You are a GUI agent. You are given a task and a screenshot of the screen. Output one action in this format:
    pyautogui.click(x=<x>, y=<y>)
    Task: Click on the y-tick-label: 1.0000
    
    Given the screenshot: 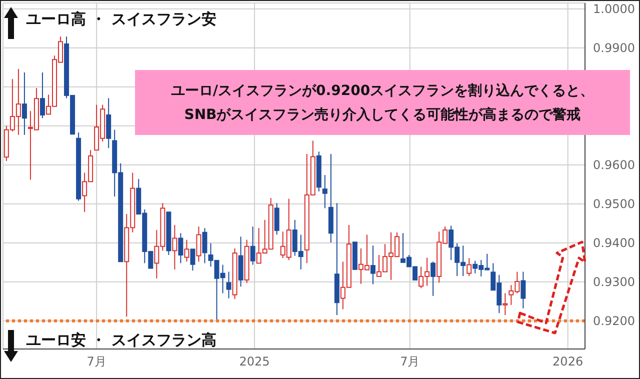 What is the action you would take?
    pyautogui.click(x=614, y=9)
    